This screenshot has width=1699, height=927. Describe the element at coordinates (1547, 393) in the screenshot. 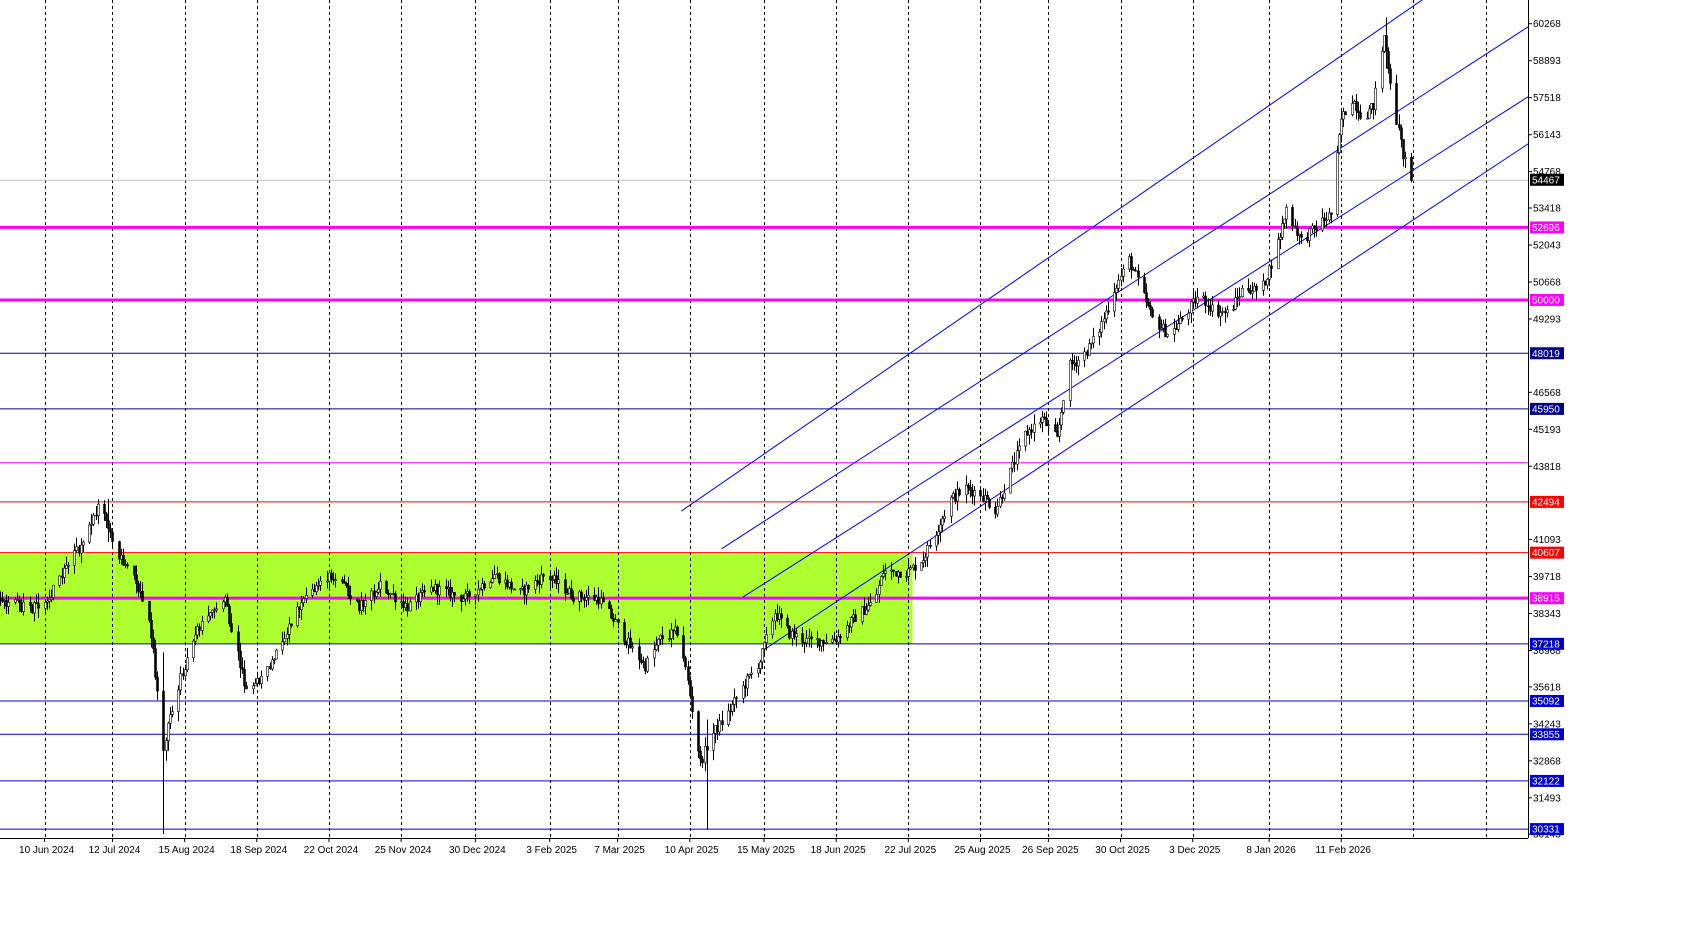

I see `y-tick-label: 46568` at that location.